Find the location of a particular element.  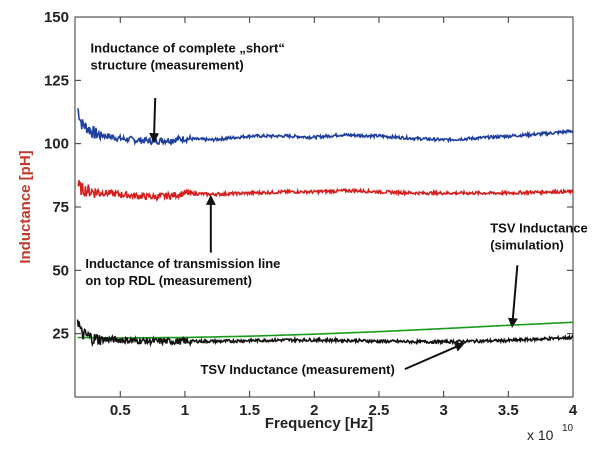

x-tick-label: 4 is located at coordinates (573, 410).